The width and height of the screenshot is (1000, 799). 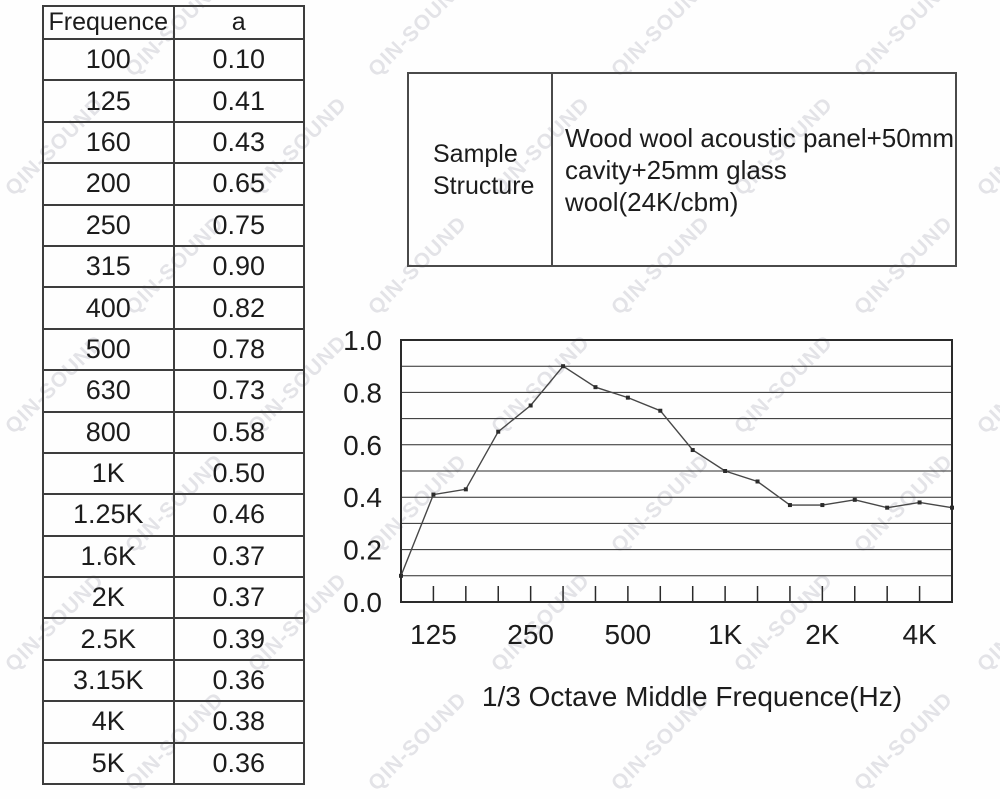 What do you see at coordinates (362, 392) in the screenshot?
I see `y-axis-label: 0.8` at bounding box center [362, 392].